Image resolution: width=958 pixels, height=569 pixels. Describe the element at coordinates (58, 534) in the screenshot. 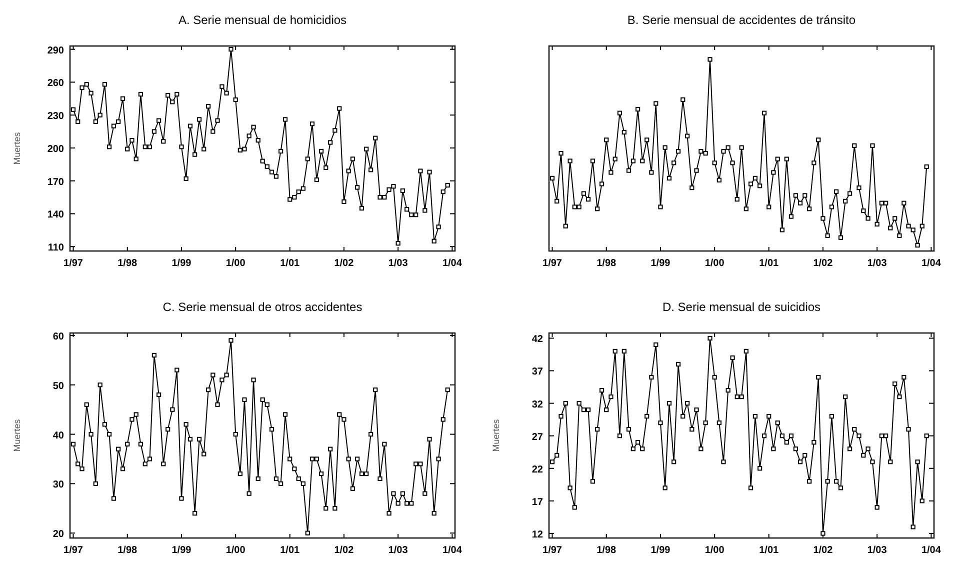

I see `y-tick-label: 20` at that location.